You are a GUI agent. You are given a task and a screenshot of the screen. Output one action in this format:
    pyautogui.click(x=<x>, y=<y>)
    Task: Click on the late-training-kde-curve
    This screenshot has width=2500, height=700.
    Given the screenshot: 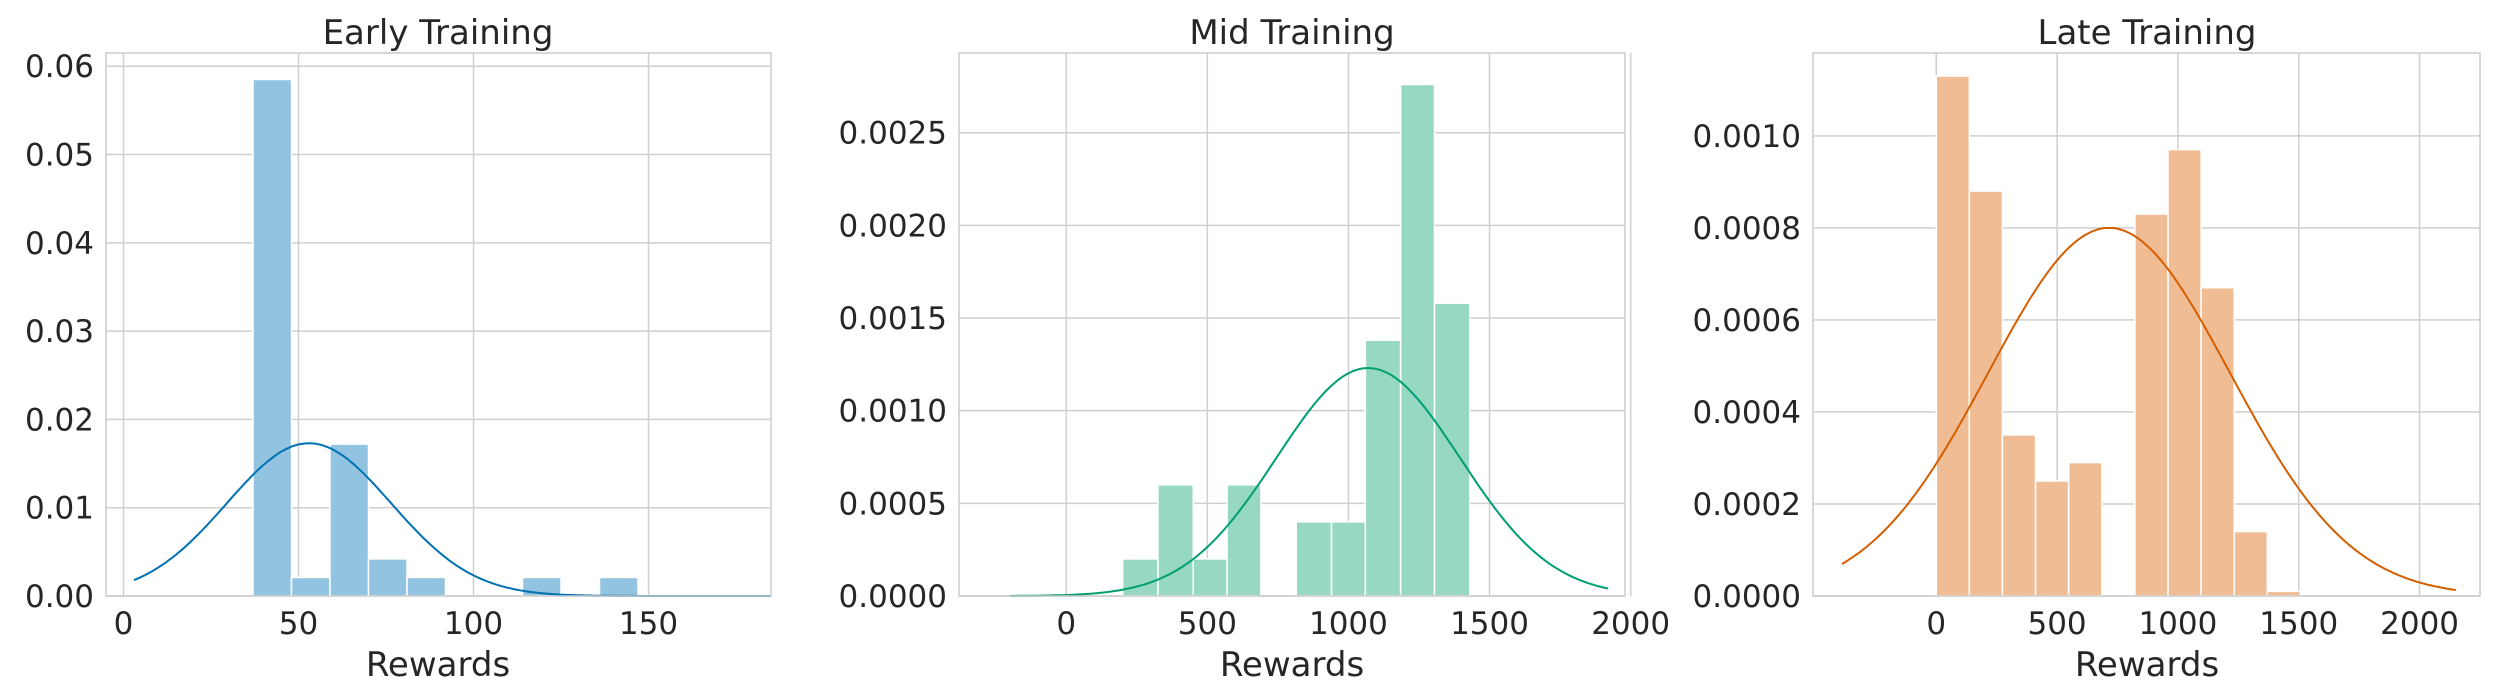 What is the action you would take?
    pyautogui.click(x=2148, y=408)
    